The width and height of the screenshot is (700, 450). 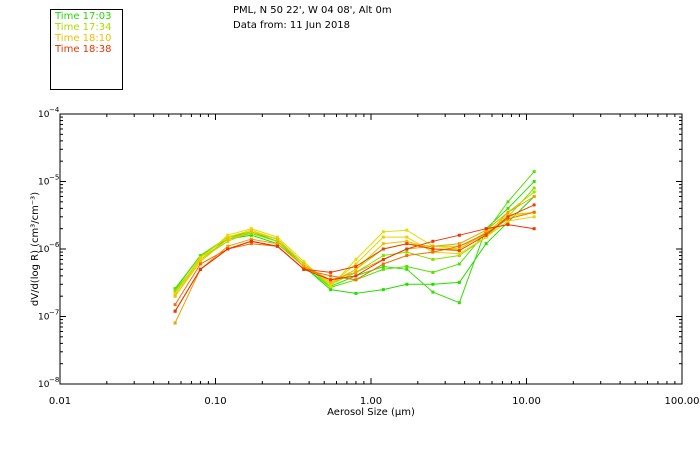 I want to click on chart-location-header: PML, N 50 22', W 04 08', Alt 0m, so click(x=312, y=10).